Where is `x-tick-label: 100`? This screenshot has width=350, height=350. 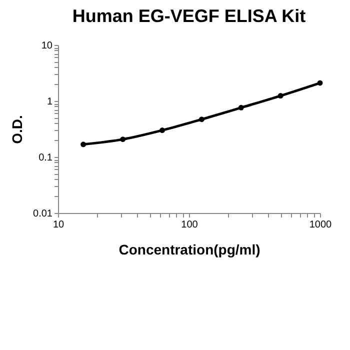
x-tick-label: 100 is located at coordinates (189, 225).